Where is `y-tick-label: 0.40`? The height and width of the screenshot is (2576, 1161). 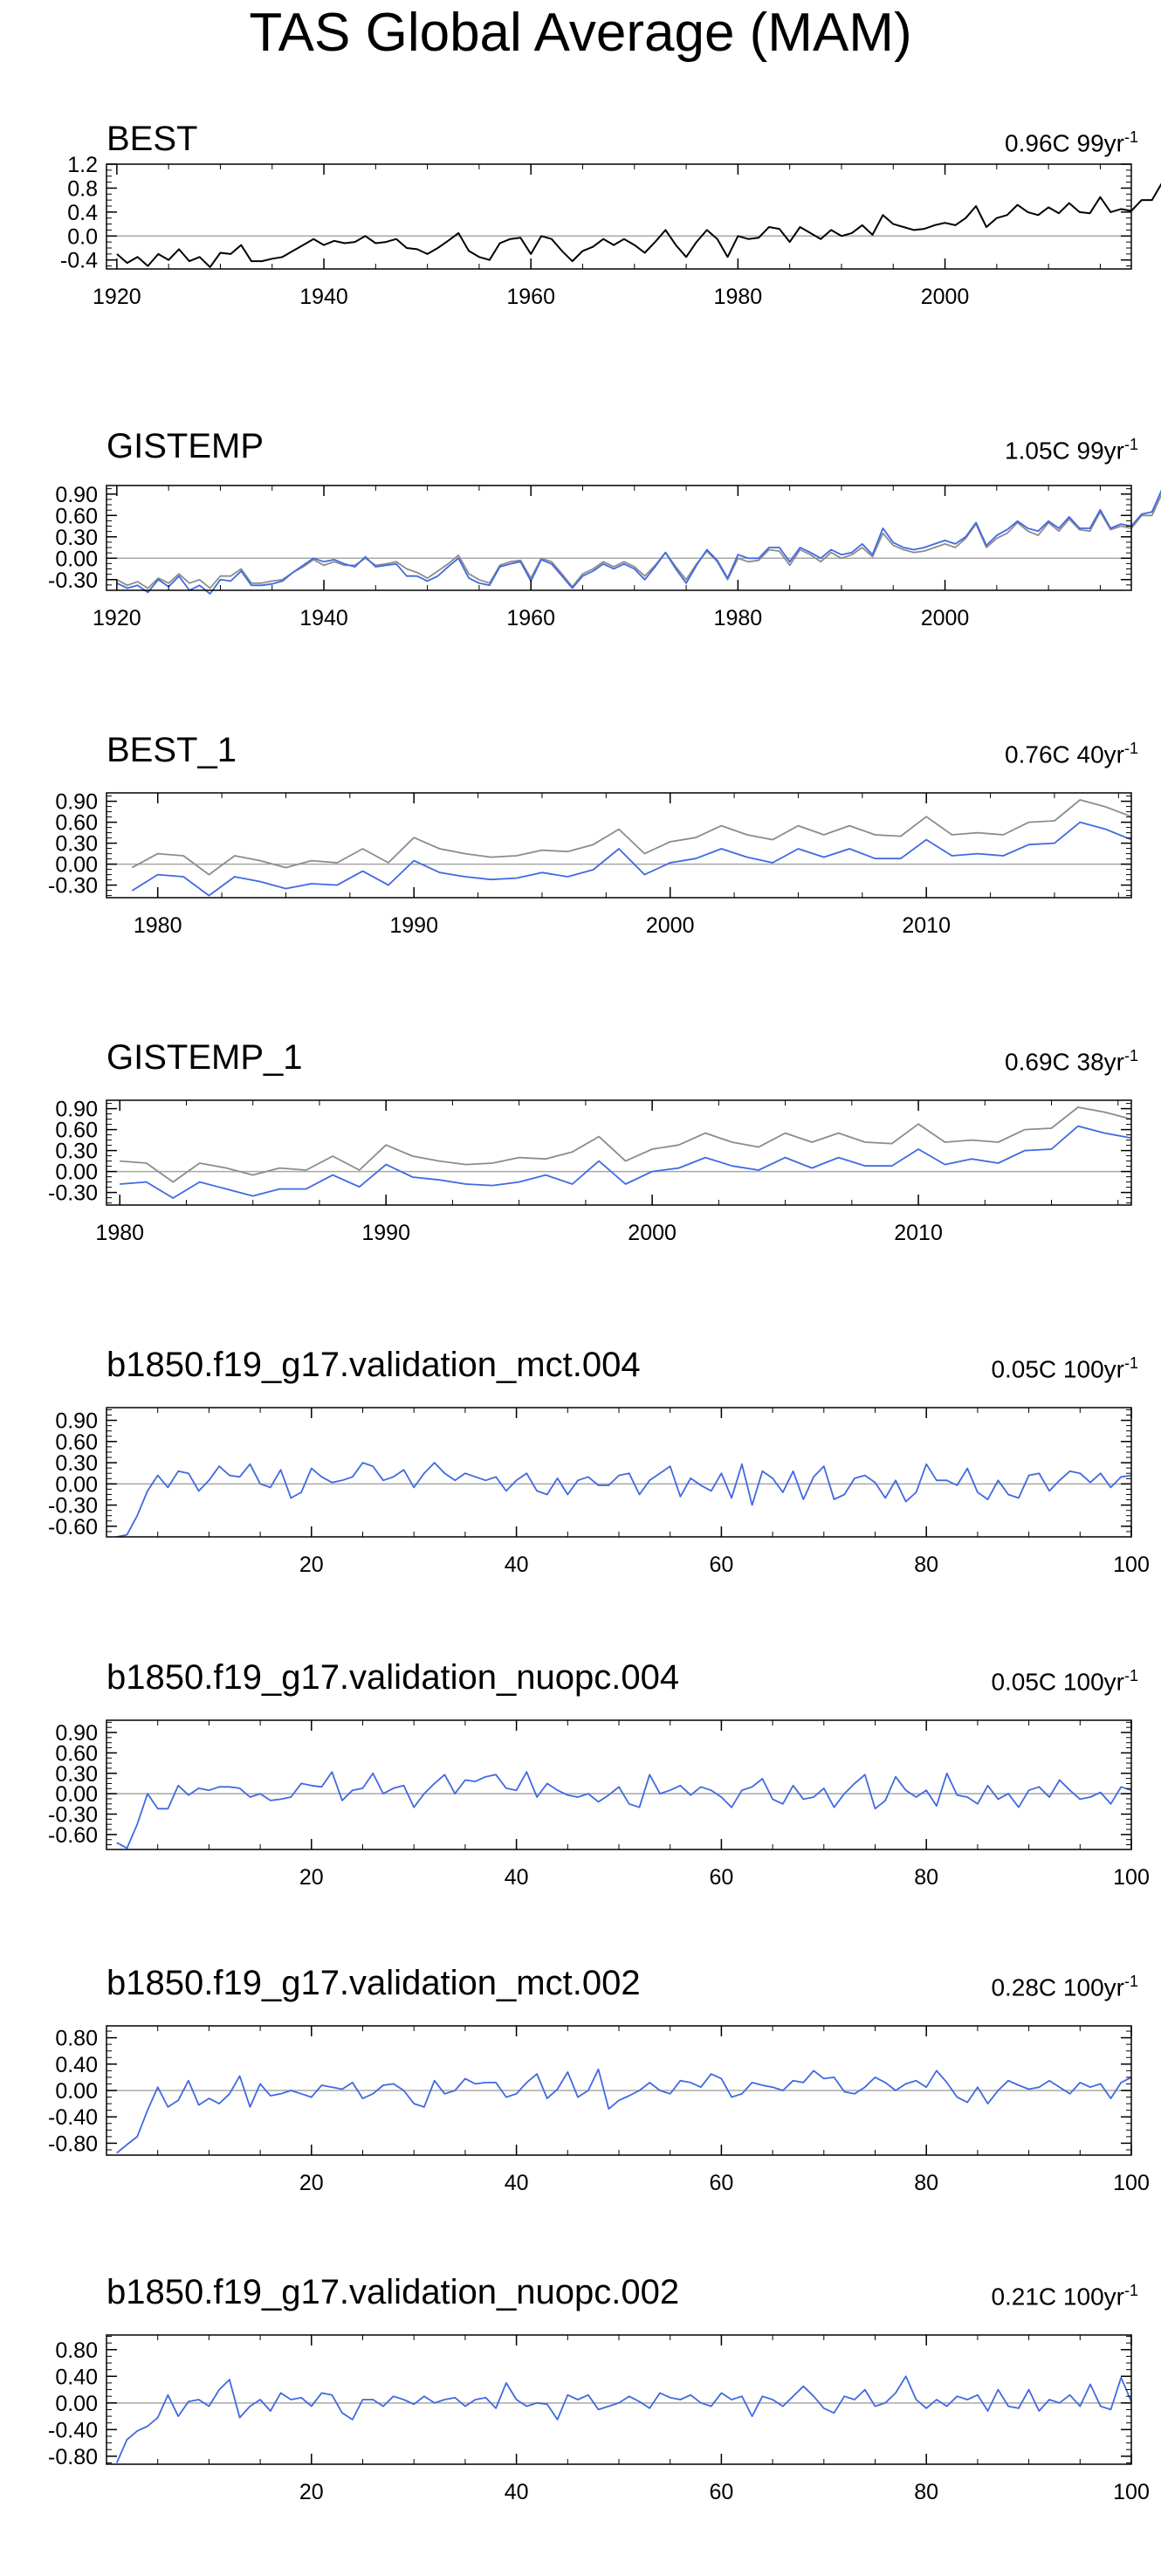 y-tick-label: 0.40 is located at coordinates (76, 2065).